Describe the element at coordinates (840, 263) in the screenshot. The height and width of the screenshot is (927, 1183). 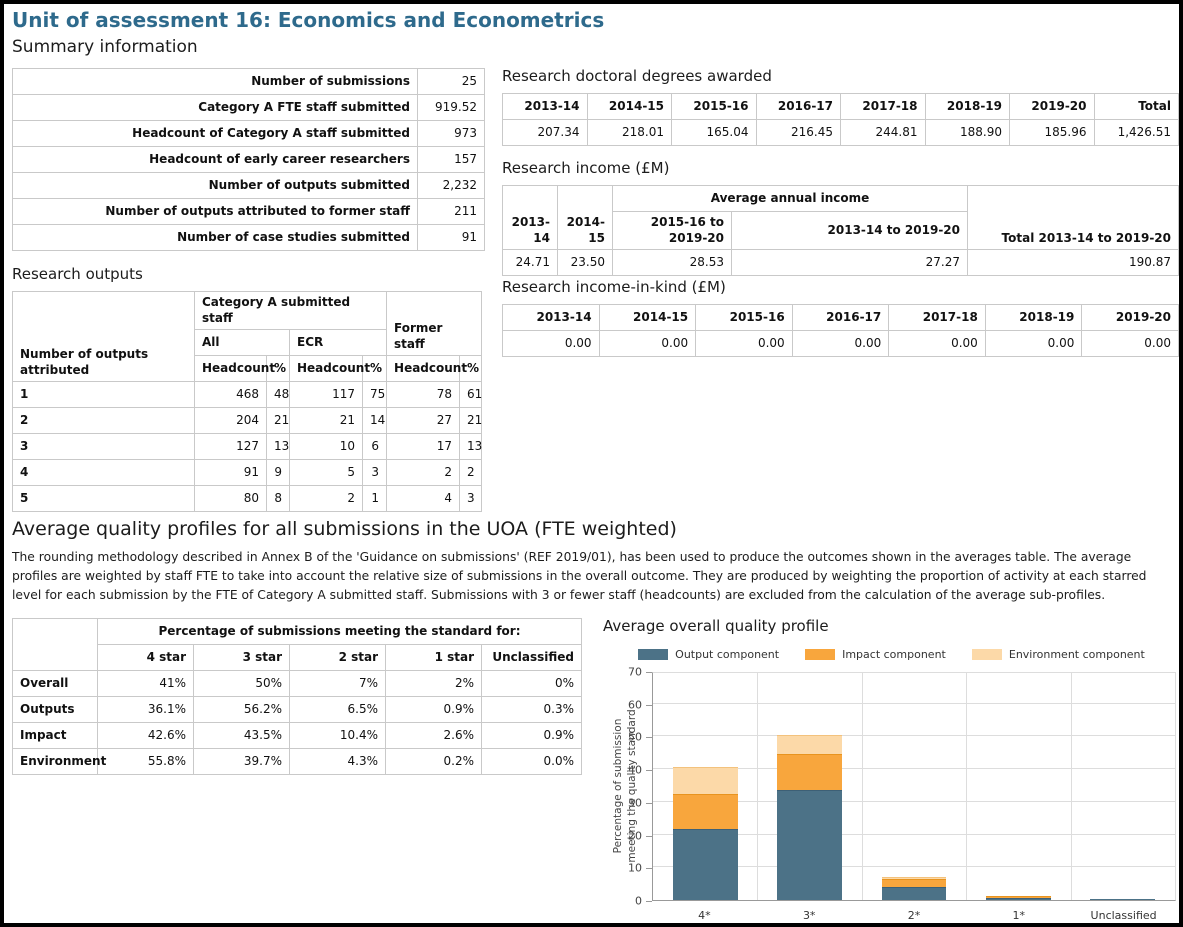
I see `table-row: 24.71 23.50 28.53 27.27 190.87` at that location.